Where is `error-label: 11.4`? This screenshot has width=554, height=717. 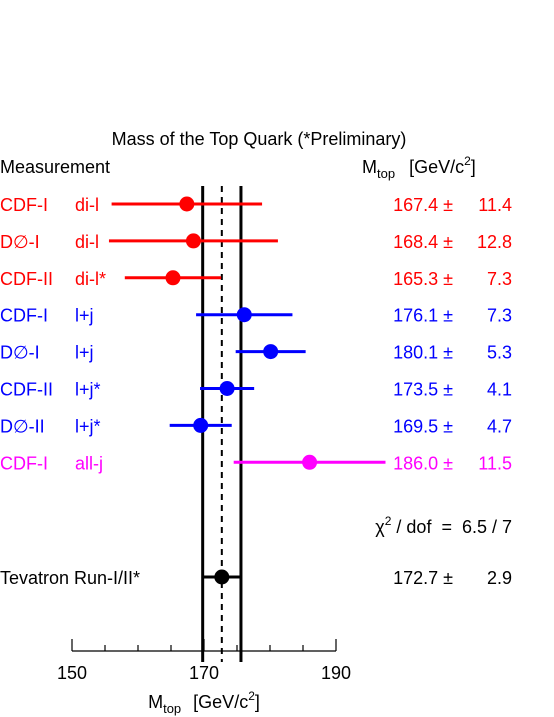 error-label: 11.4 is located at coordinates (495, 205).